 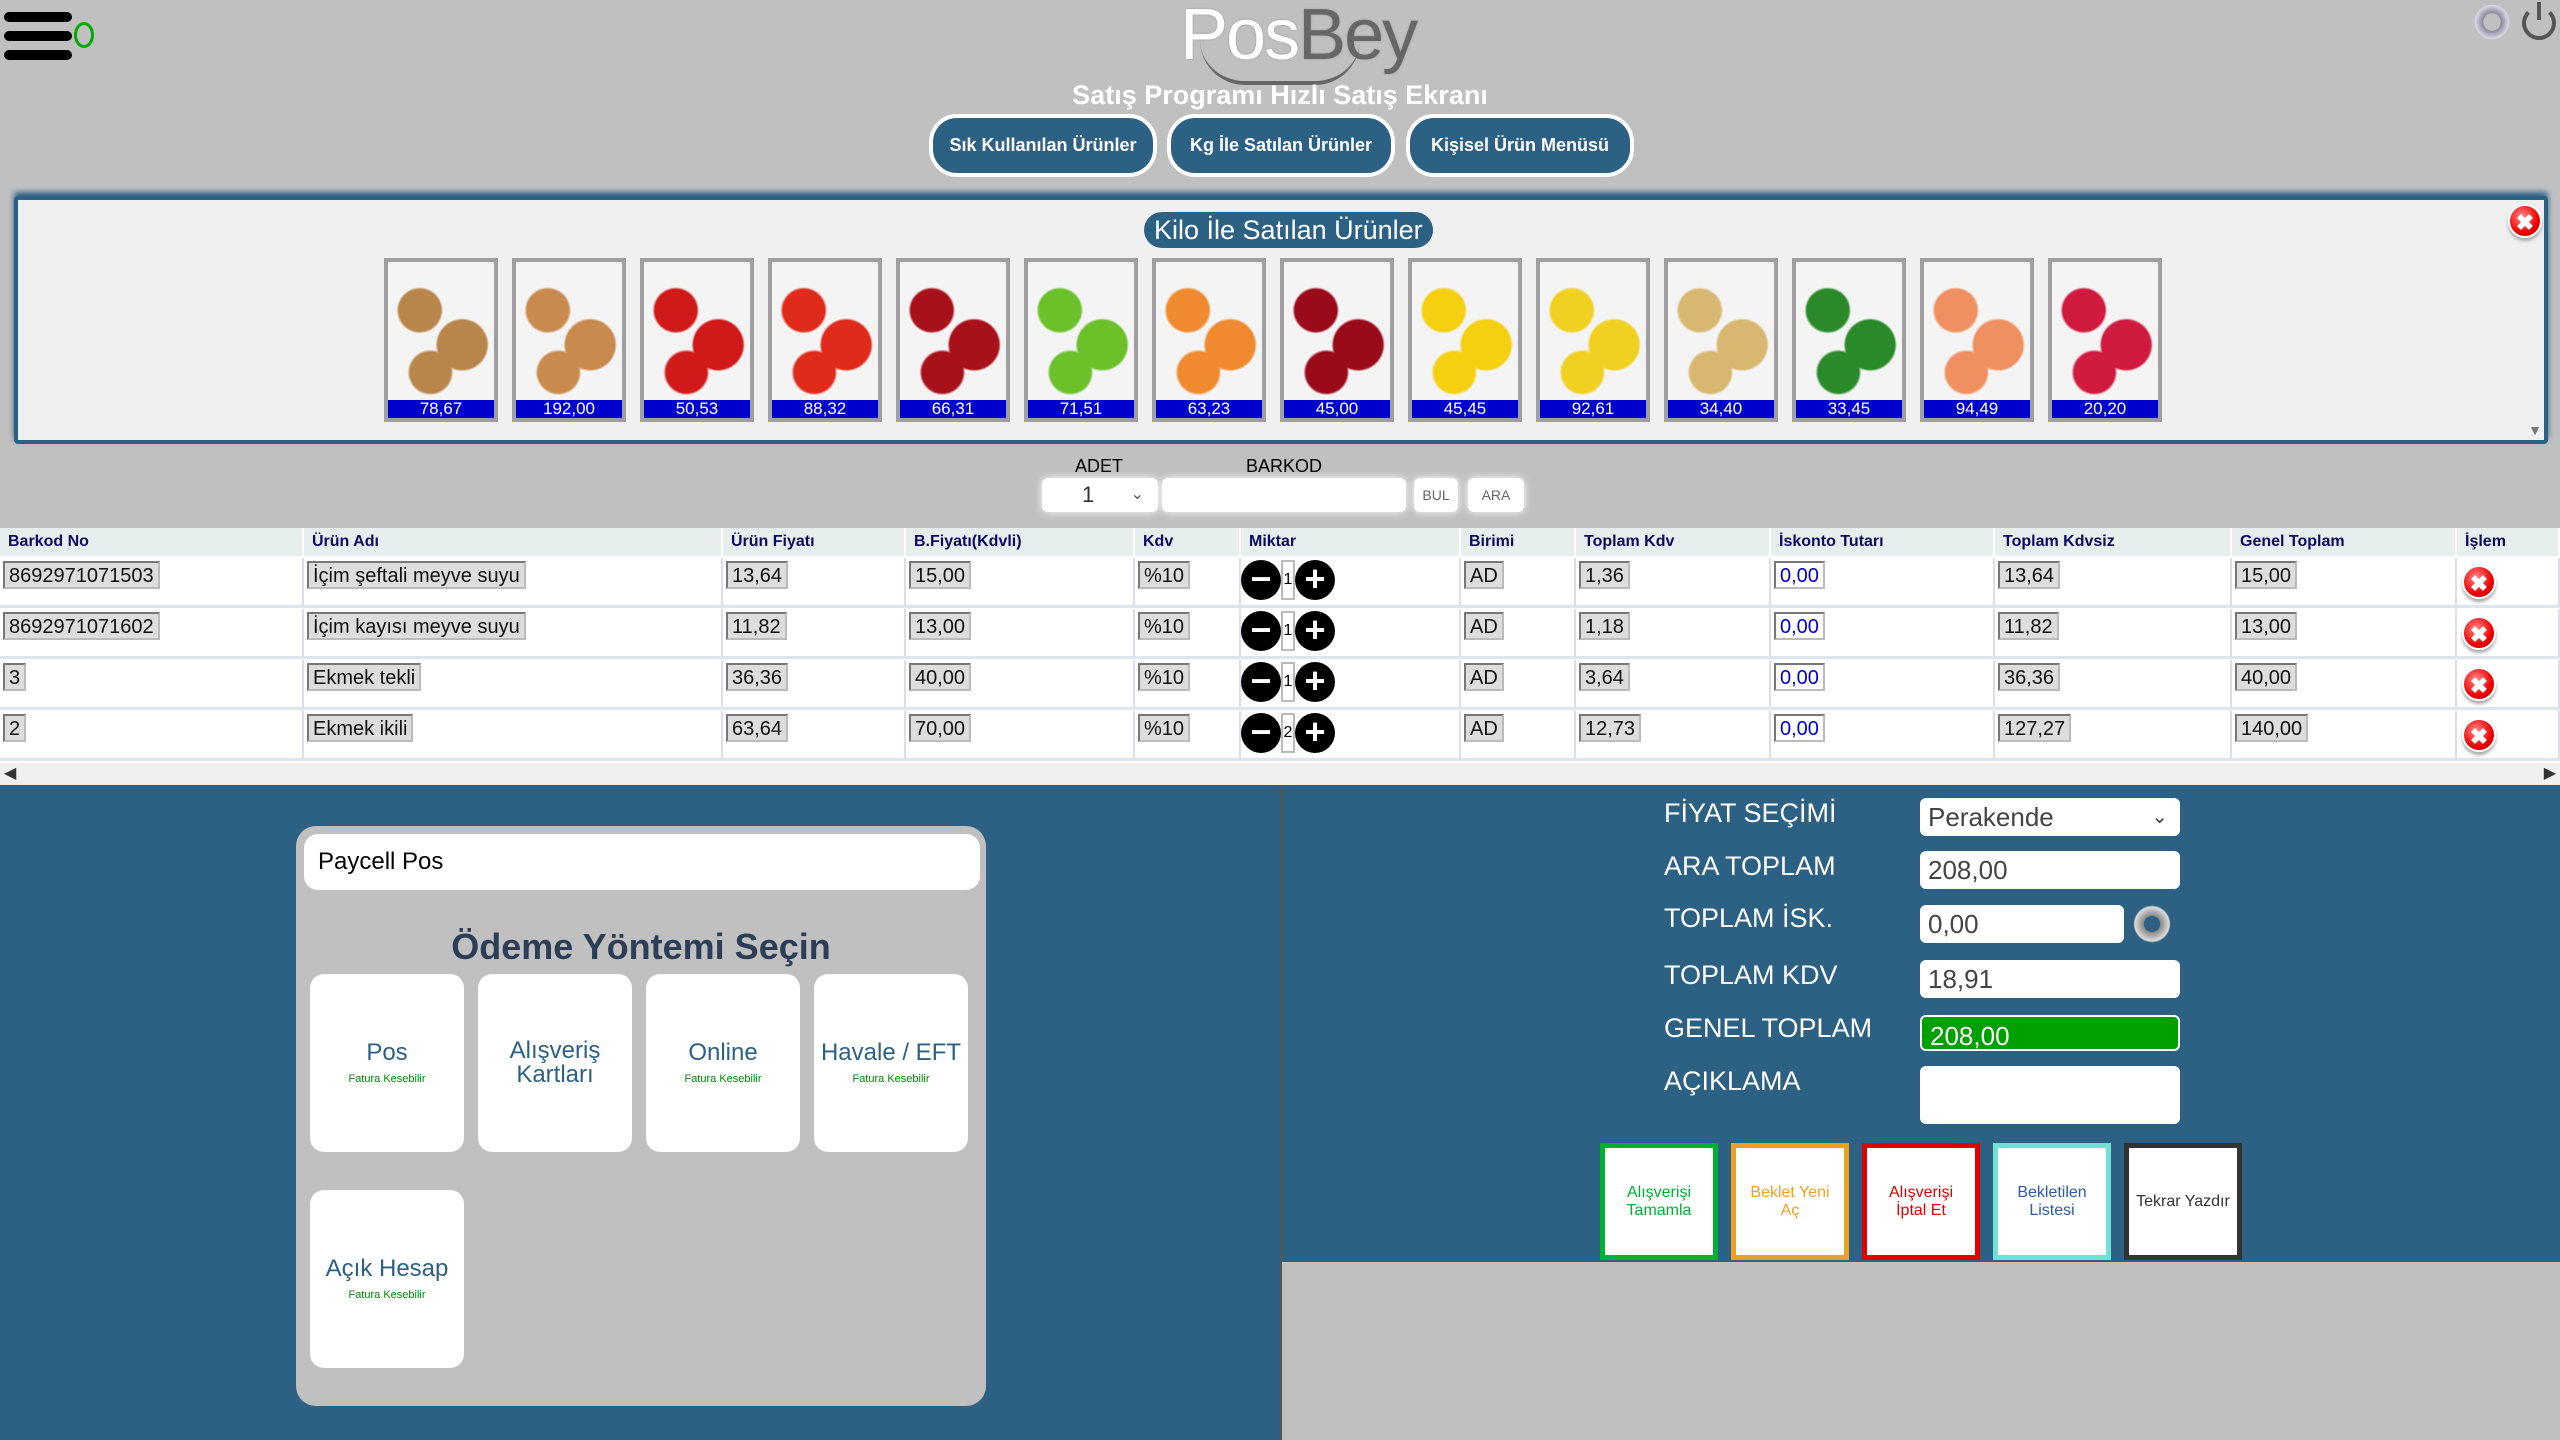 I want to click on kilo-product-tile: 66,31, so click(x=953, y=340).